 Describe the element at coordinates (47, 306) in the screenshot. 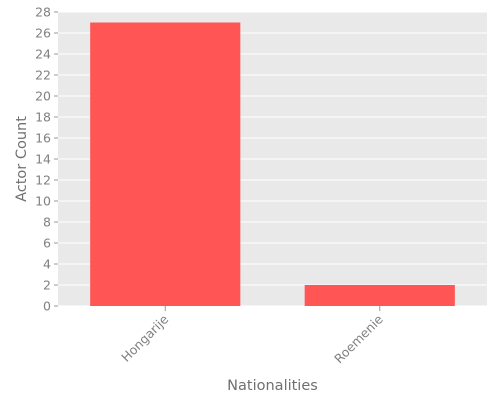

I see `y-tick-label: 0` at that location.